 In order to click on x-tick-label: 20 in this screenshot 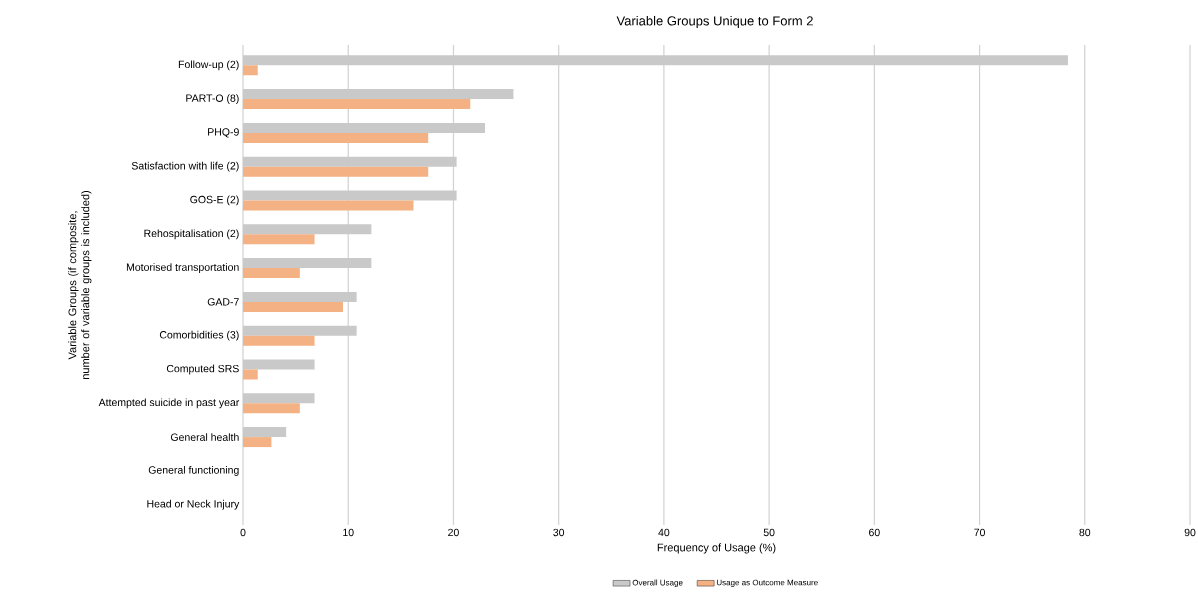, I will do `click(453, 532)`.